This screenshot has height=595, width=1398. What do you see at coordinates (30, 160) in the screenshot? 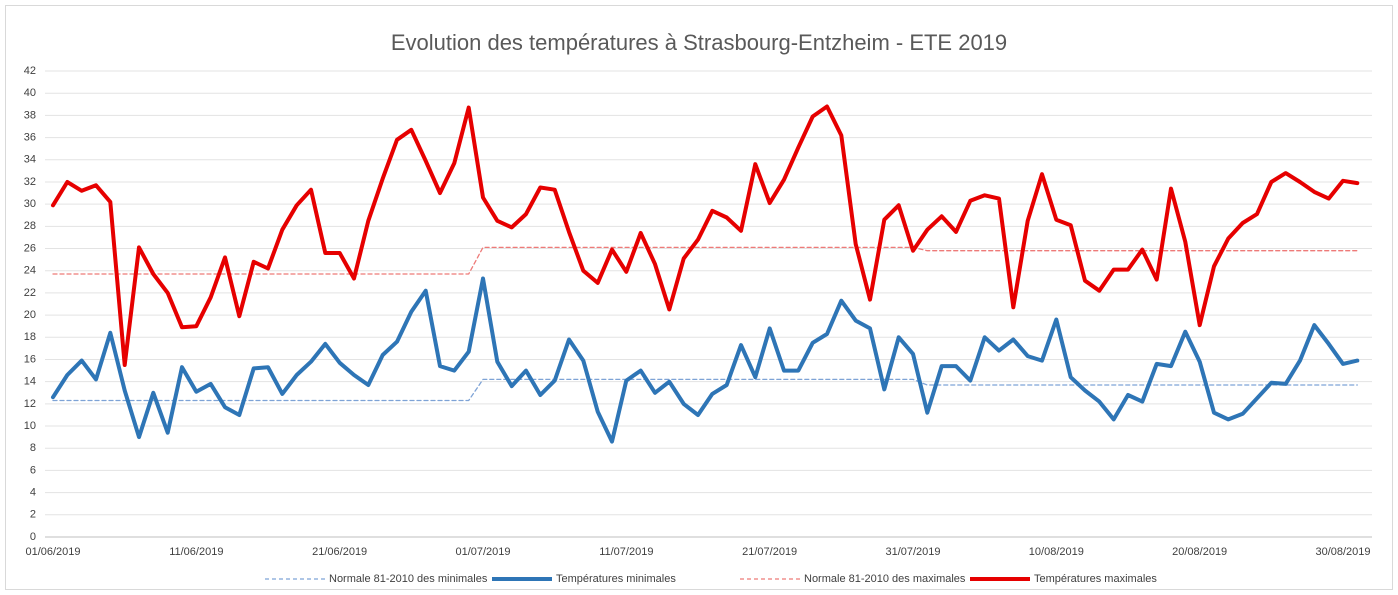
I see `y-tick-label: 34` at bounding box center [30, 160].